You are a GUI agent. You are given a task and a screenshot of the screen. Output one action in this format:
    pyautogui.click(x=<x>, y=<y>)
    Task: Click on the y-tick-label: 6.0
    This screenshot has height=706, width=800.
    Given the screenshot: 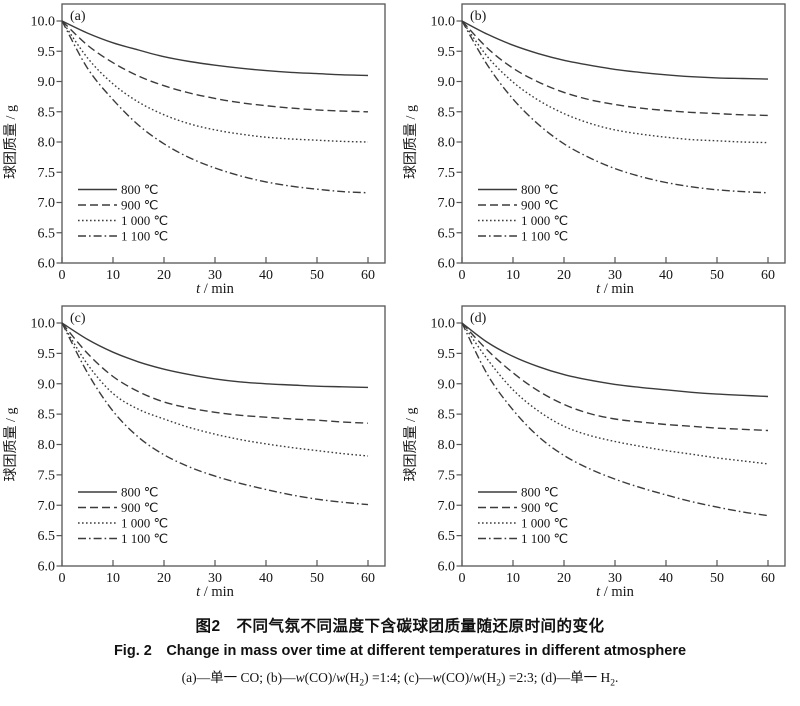 What is the action you would take?
    pyautogui.click(x=47, y=567)
    